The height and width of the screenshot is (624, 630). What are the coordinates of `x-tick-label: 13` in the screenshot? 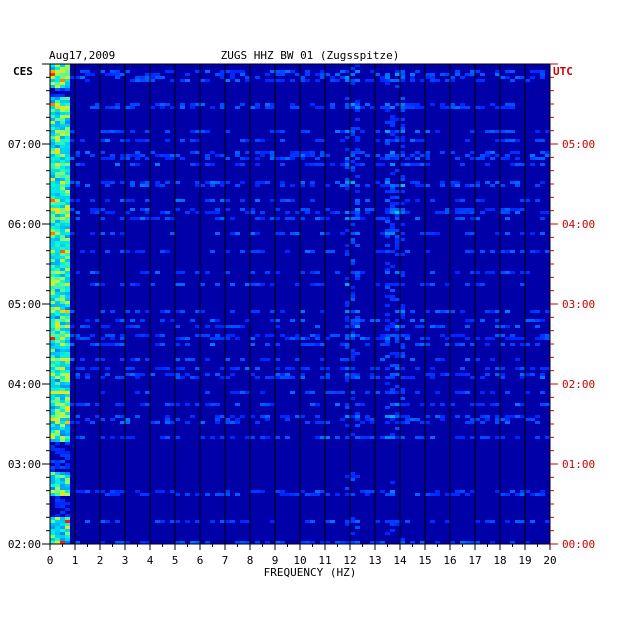 It's located at (374, 560).